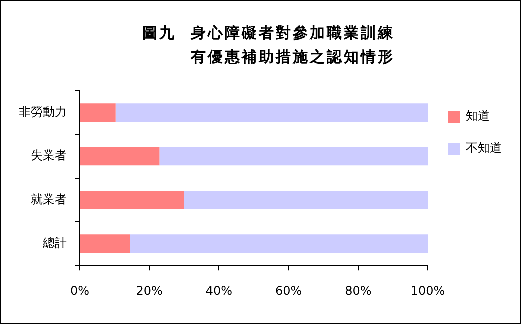 This screenshot has width=521, height=324. Describe the element at coordinates (43, 111) in the screenshot. I see `y-tick-label: 非勞動力` at that location.